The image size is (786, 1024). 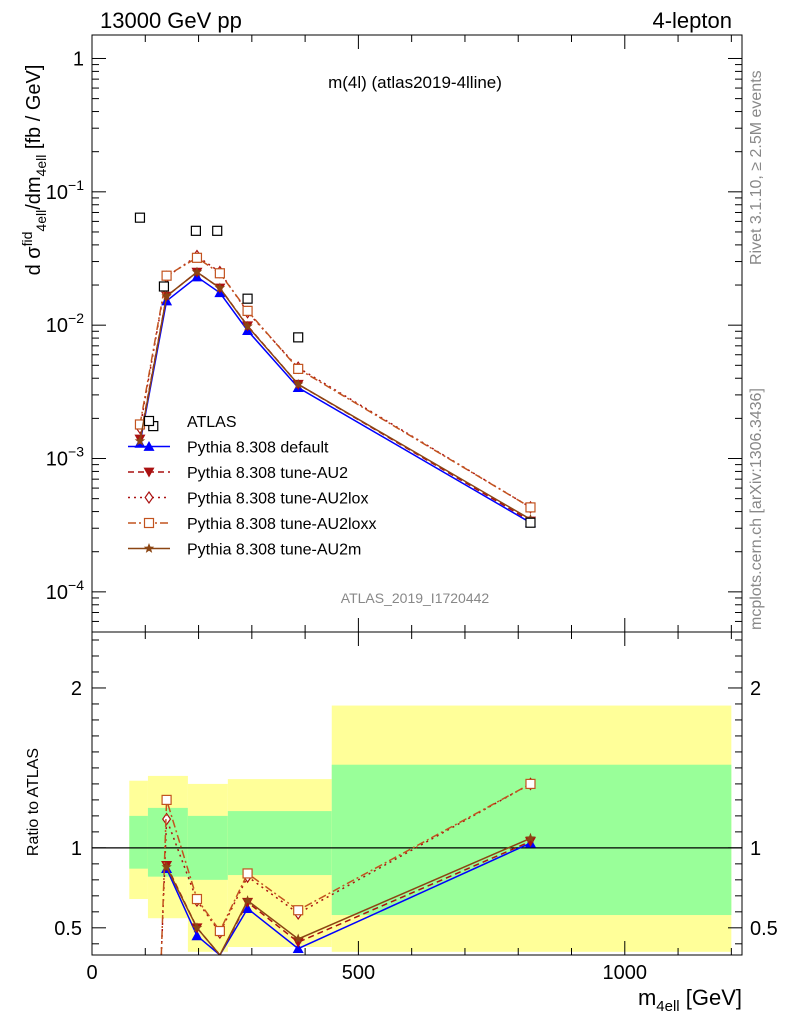 I want to click on legend-label-atlas: ATLAS, so click(x=212, y=422).